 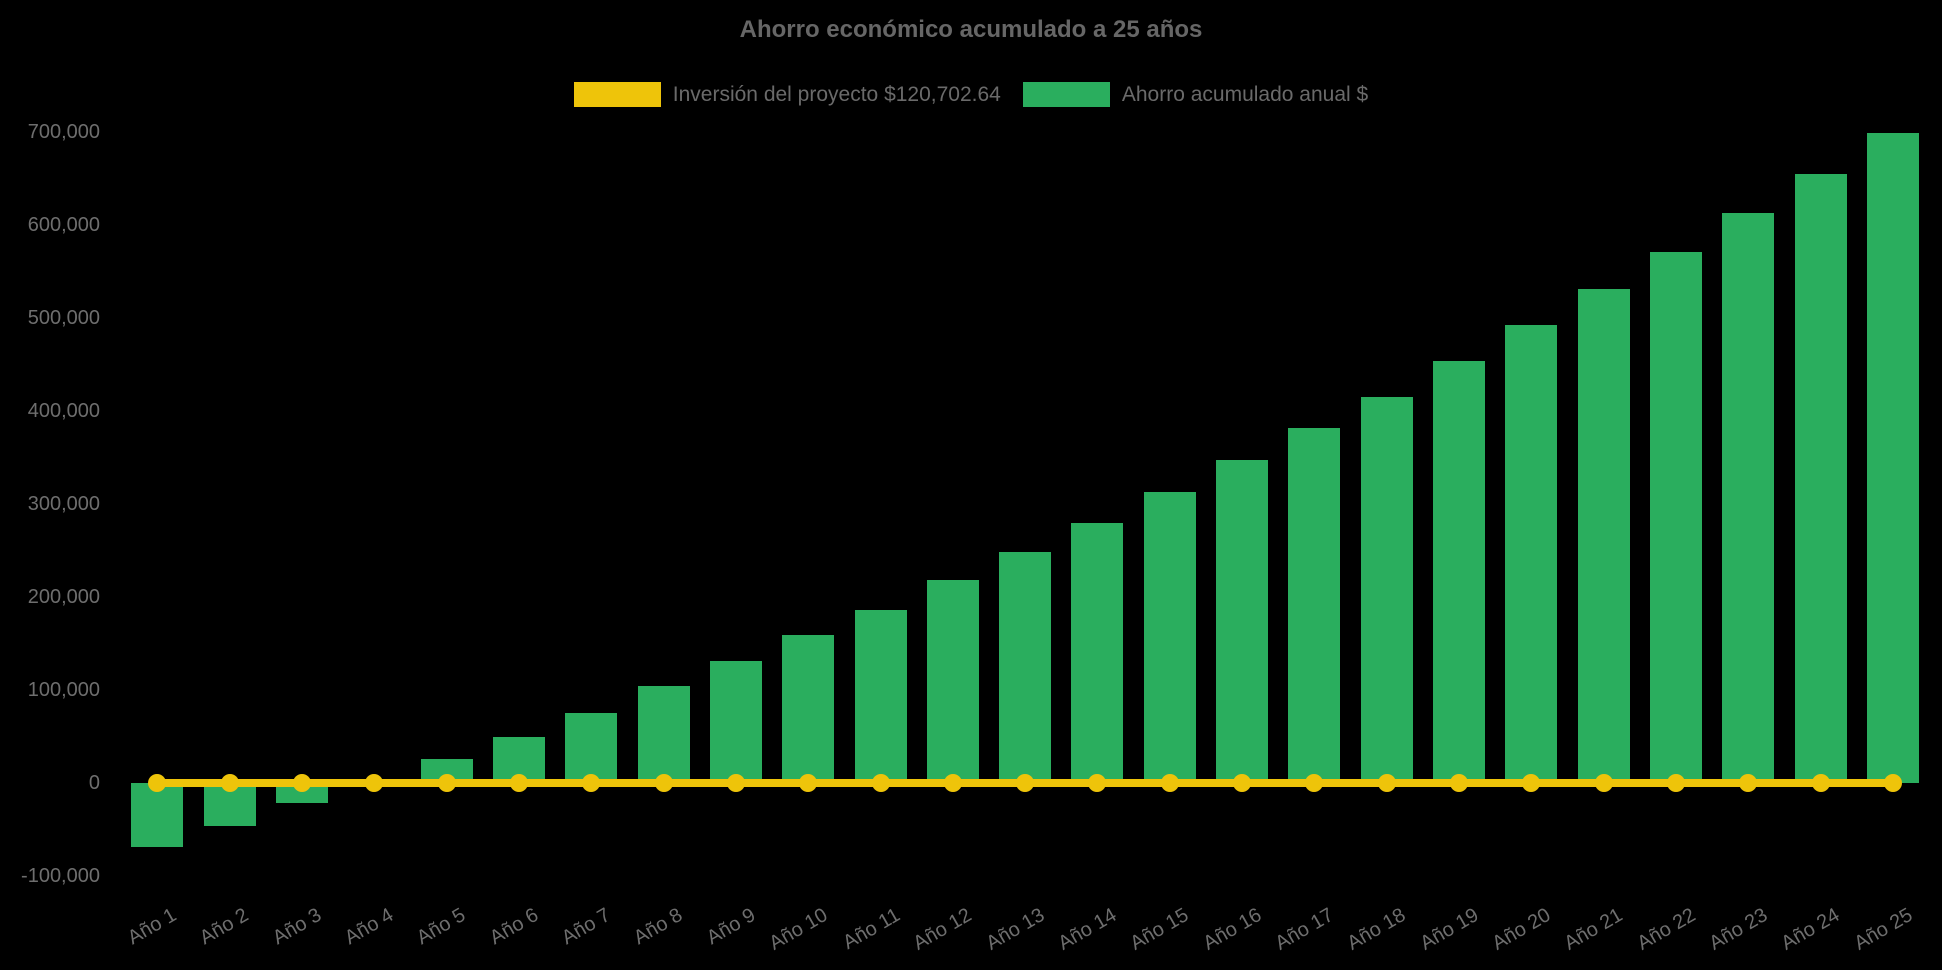 What do you see at coordinates (301, 793) in the screenshot?
I see `bar-año-3` at bounding box center [301, 793].